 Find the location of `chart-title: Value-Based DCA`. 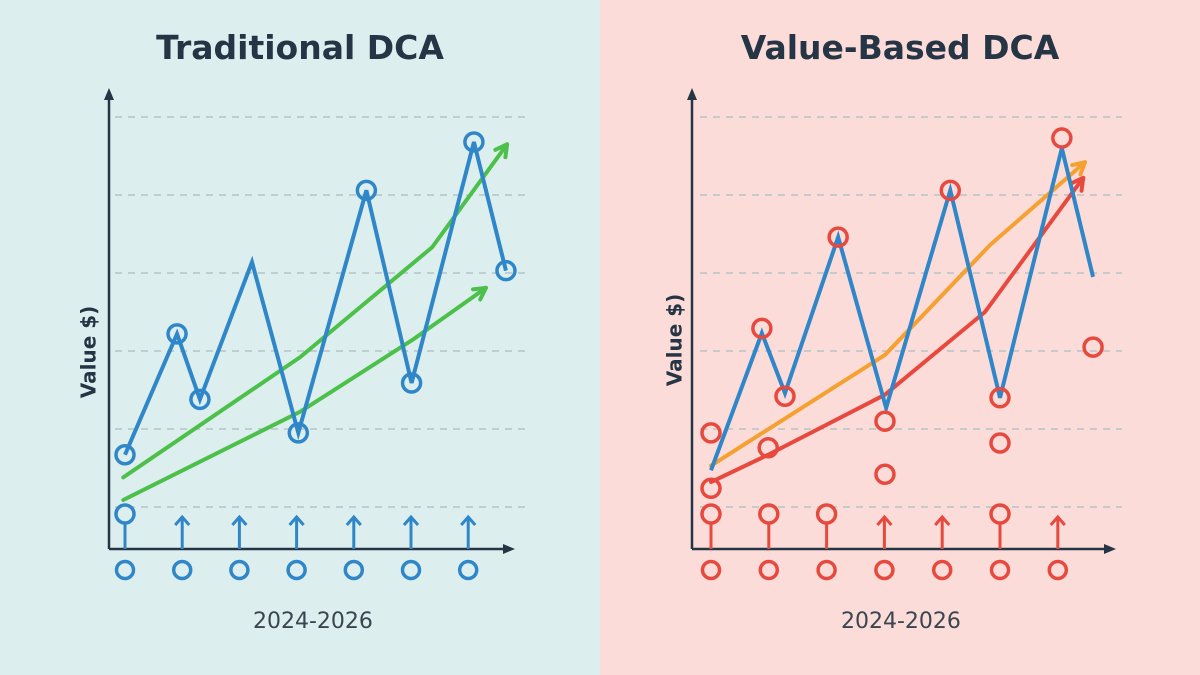

chart-title: Value-Based DCA is located at coordinates (900, 47).